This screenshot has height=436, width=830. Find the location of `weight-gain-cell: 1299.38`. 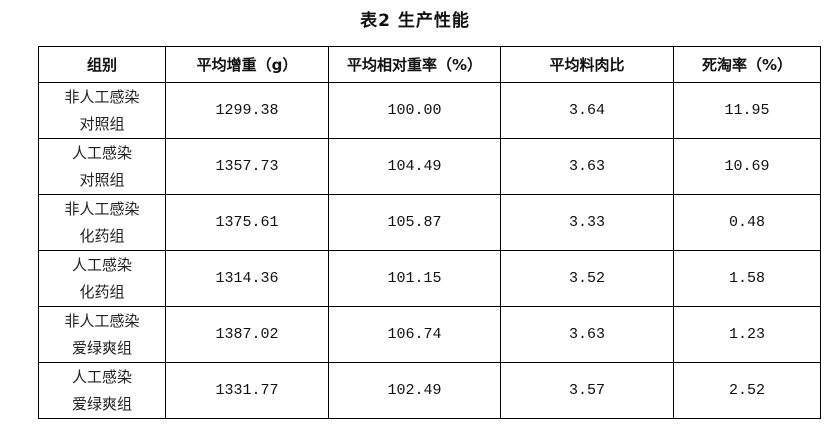

weight-gain-cell: 1299.38 is located at coordinates (247, 110).